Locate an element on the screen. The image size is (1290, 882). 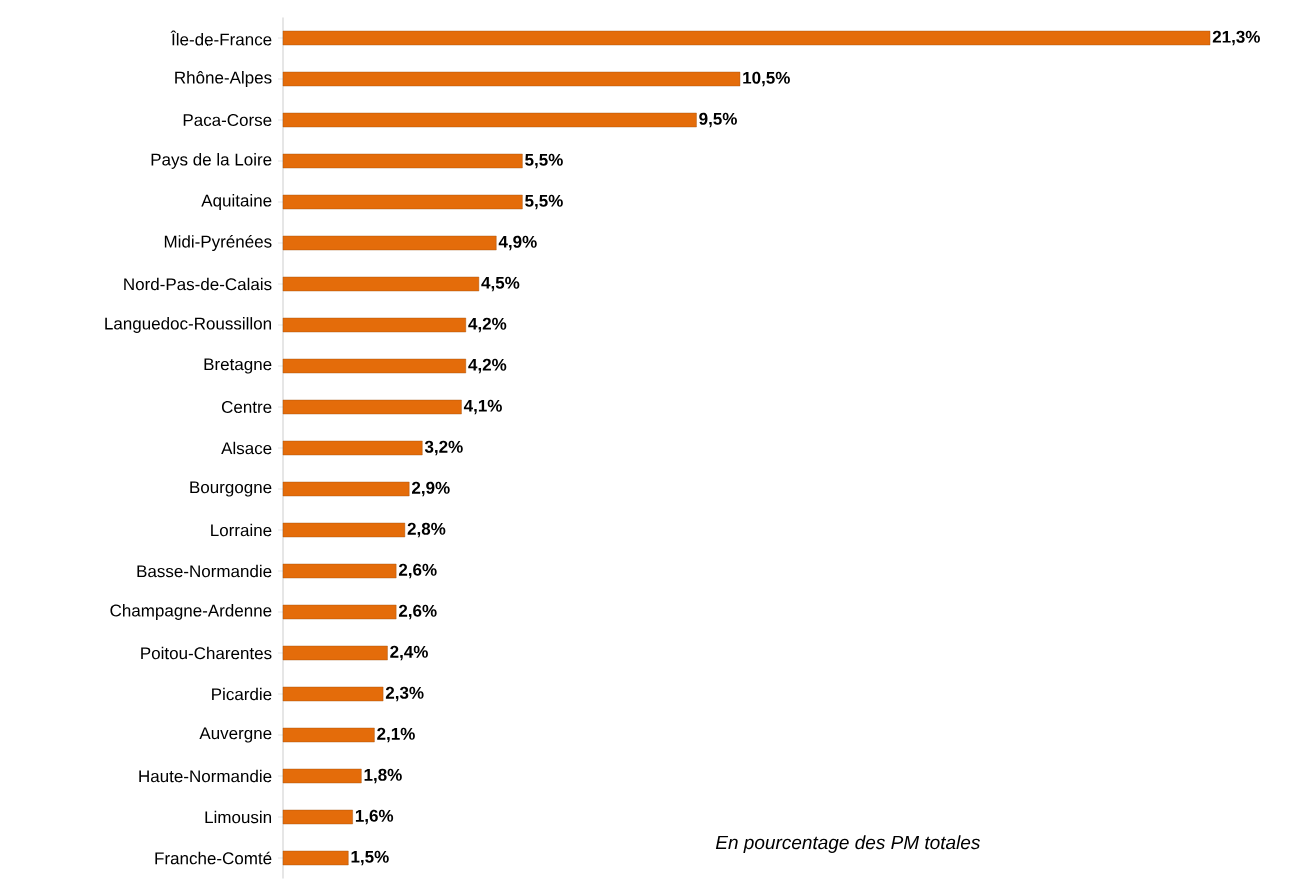
y-tick-label: Basse-Normandie is located at coordinates (204, 571).